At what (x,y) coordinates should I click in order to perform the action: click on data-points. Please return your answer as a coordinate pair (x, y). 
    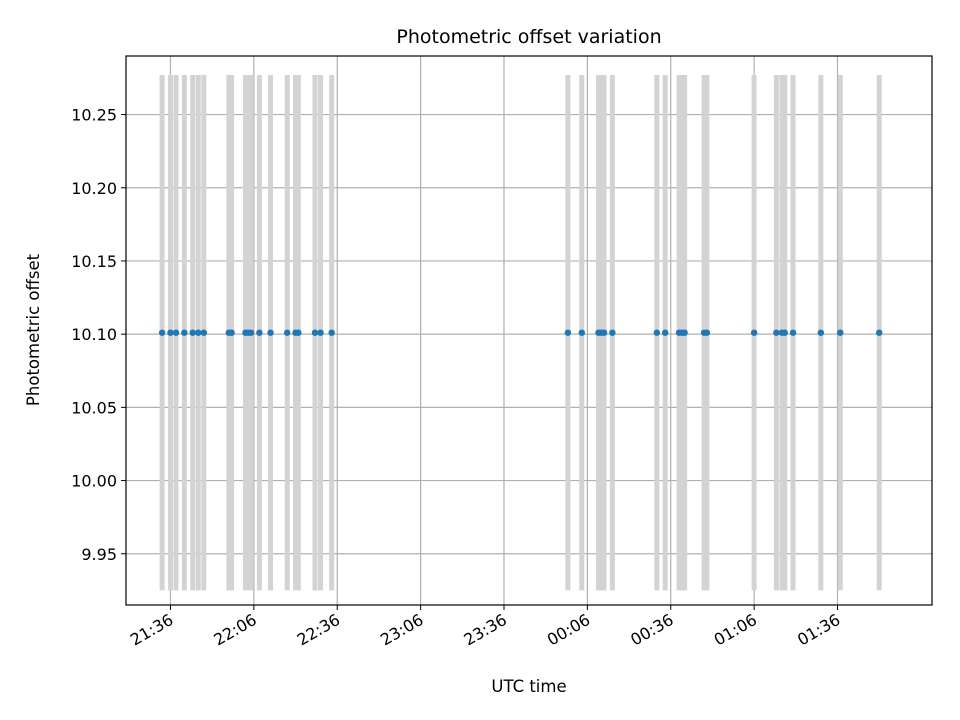
    Looking at the image, I should click on (520, 332).